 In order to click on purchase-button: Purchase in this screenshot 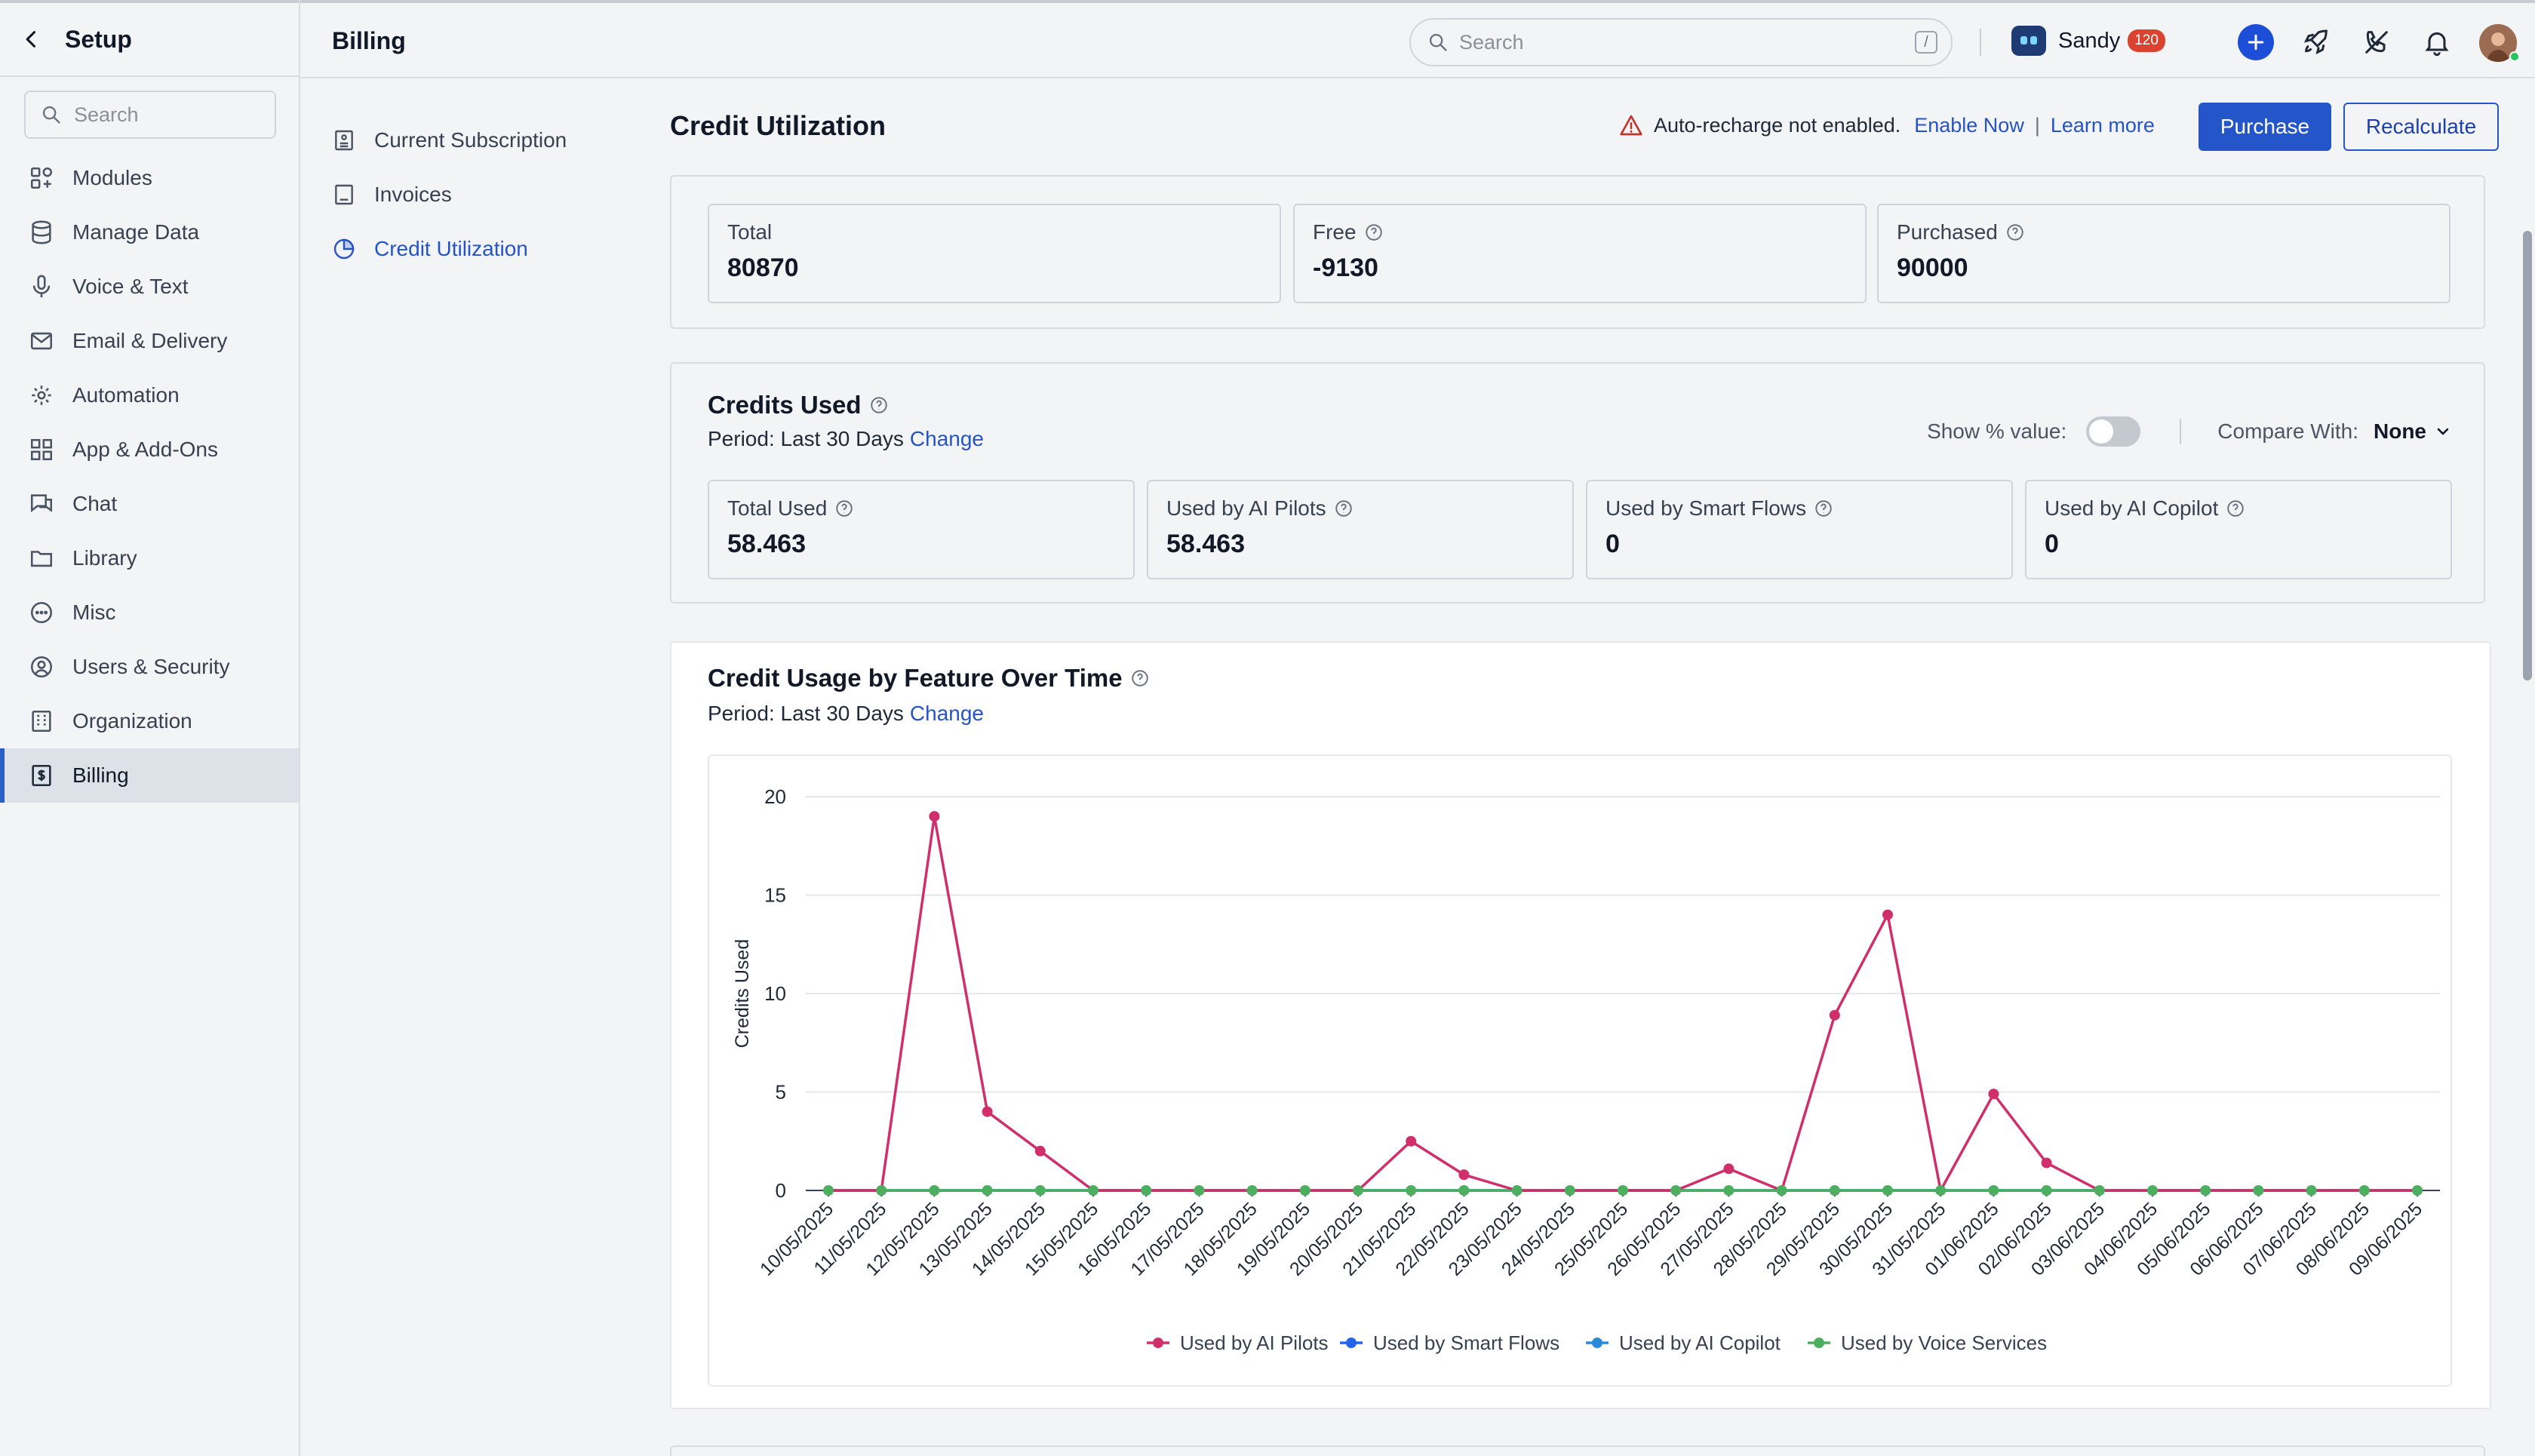, I will do `click(2265, 127)`.